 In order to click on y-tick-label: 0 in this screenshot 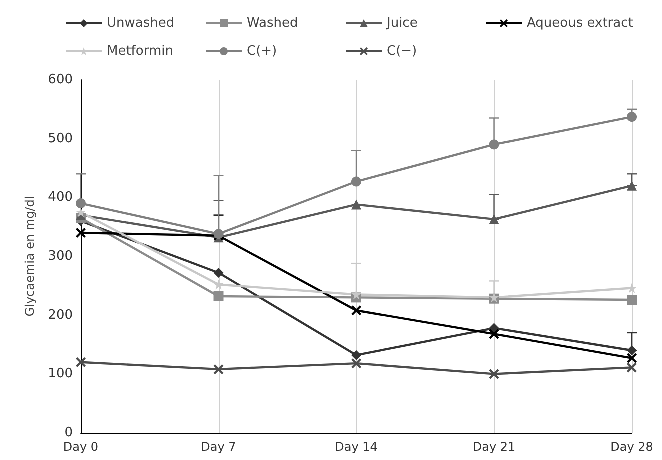, I will do `click(68, 433)`.